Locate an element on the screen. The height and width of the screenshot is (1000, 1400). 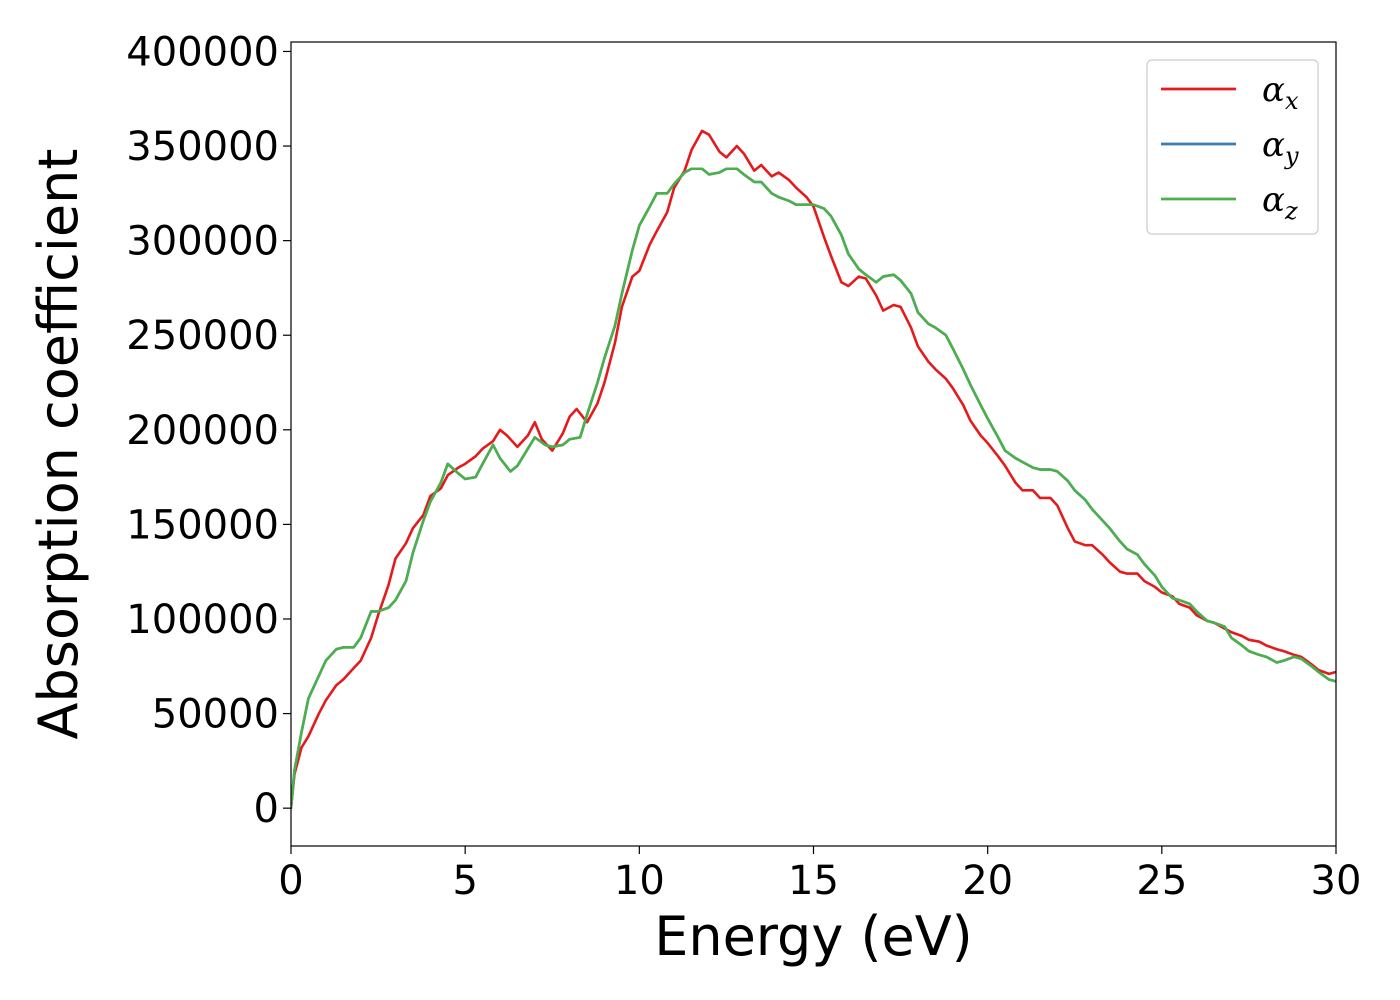
legend-label-z: αz is located at coordinates (1280, 202).